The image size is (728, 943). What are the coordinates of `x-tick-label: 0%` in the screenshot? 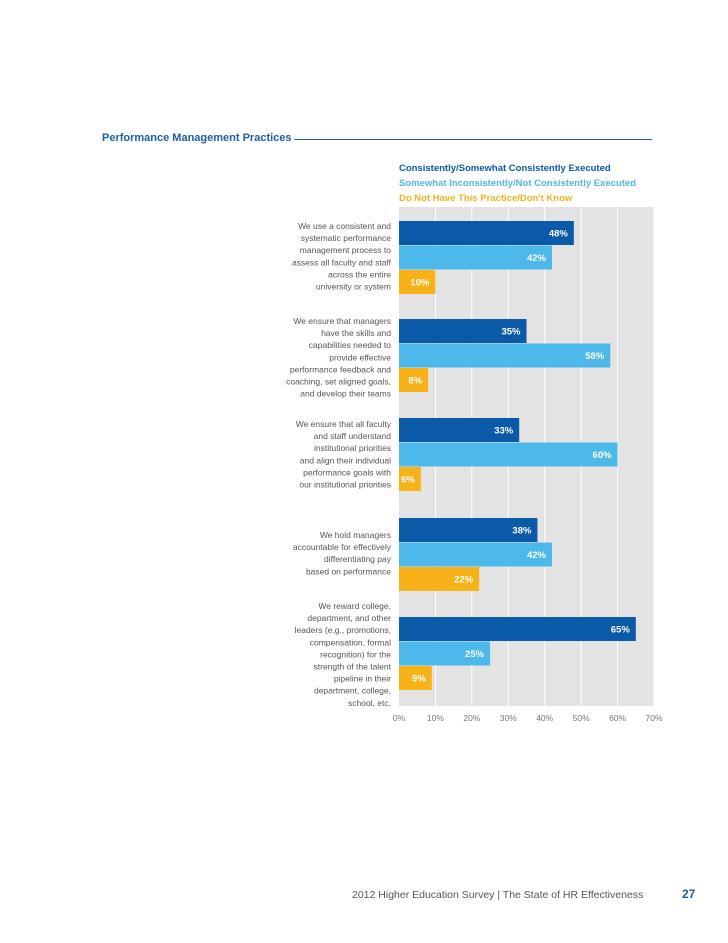 It's located at (399, 718).